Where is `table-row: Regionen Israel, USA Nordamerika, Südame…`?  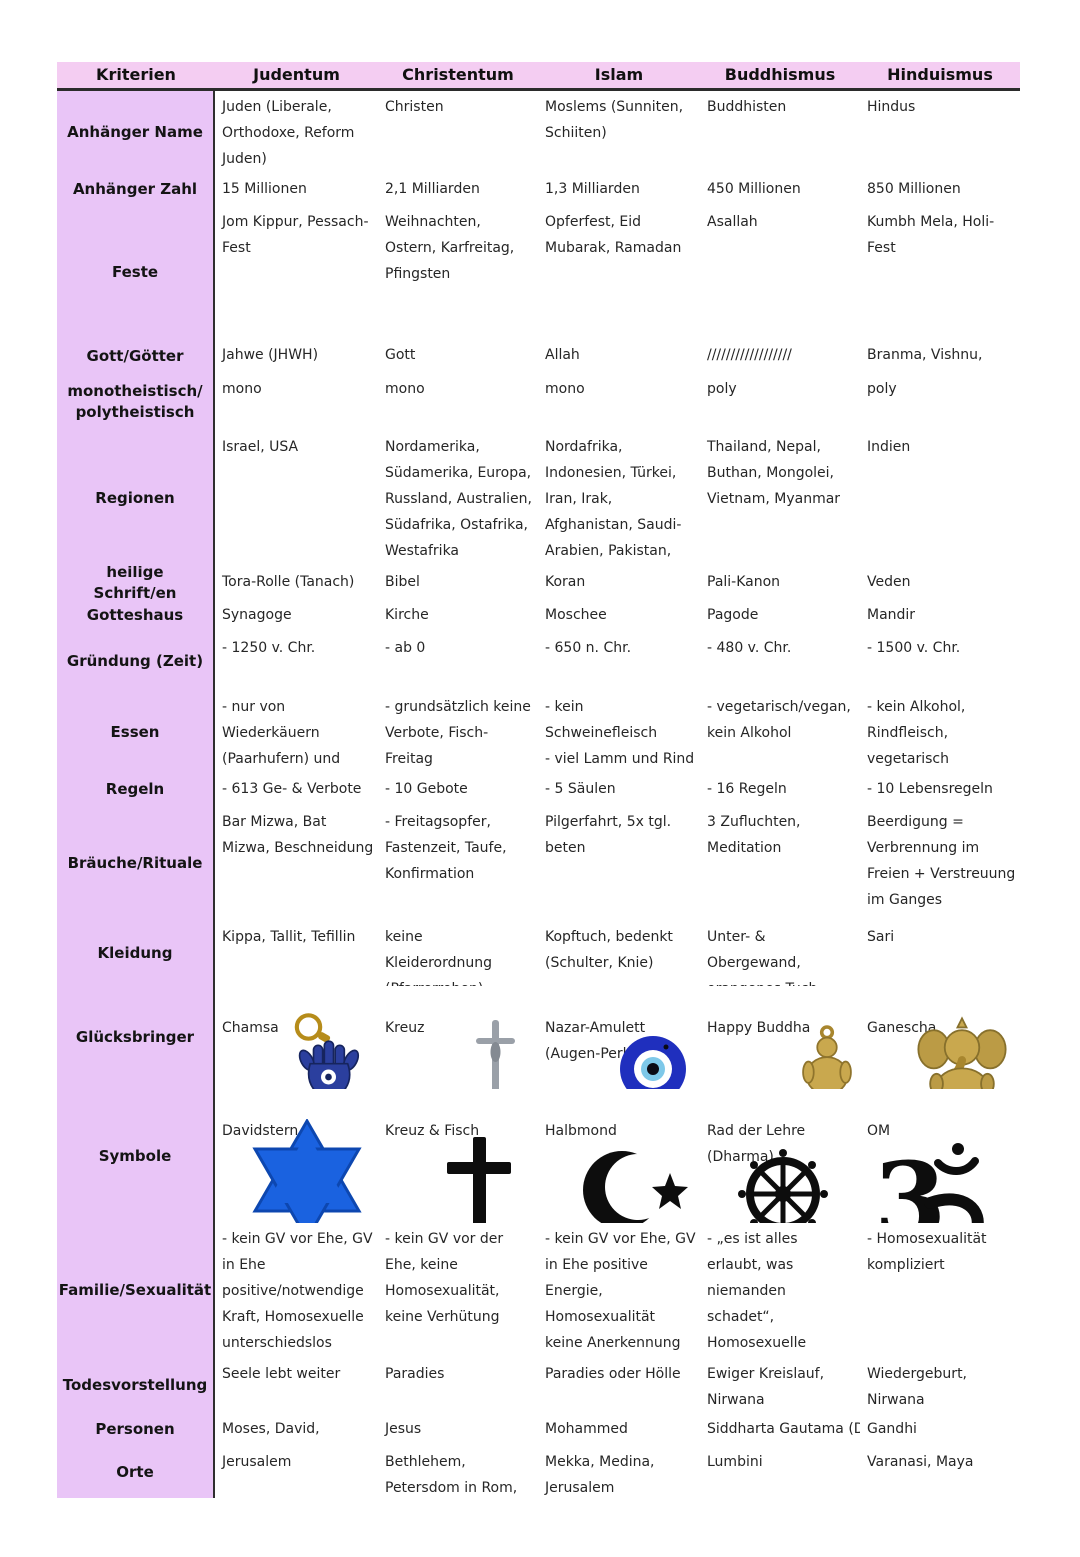
table-row: Regionen Israel, USA Nordamerika, Südame… is located at coordinates (538, 498).